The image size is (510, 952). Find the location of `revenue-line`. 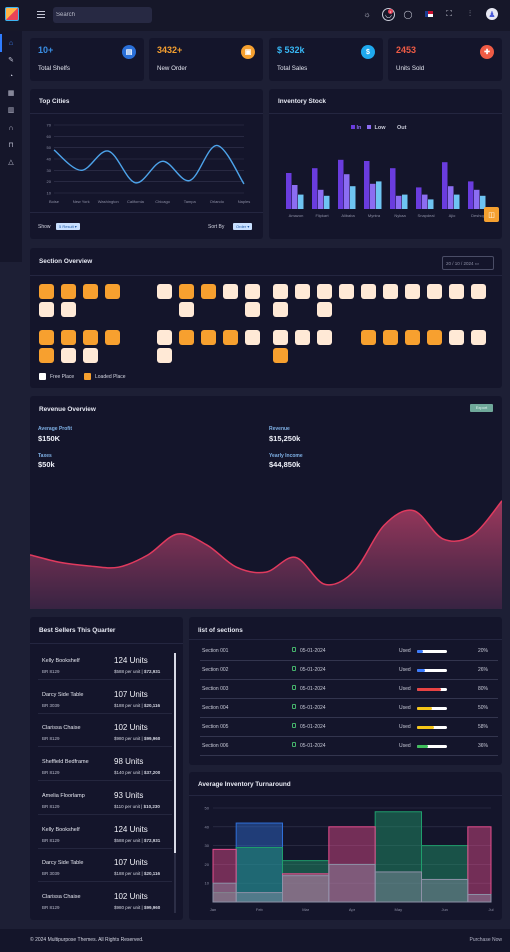

revenue-line is located at coordinates (266, 543).